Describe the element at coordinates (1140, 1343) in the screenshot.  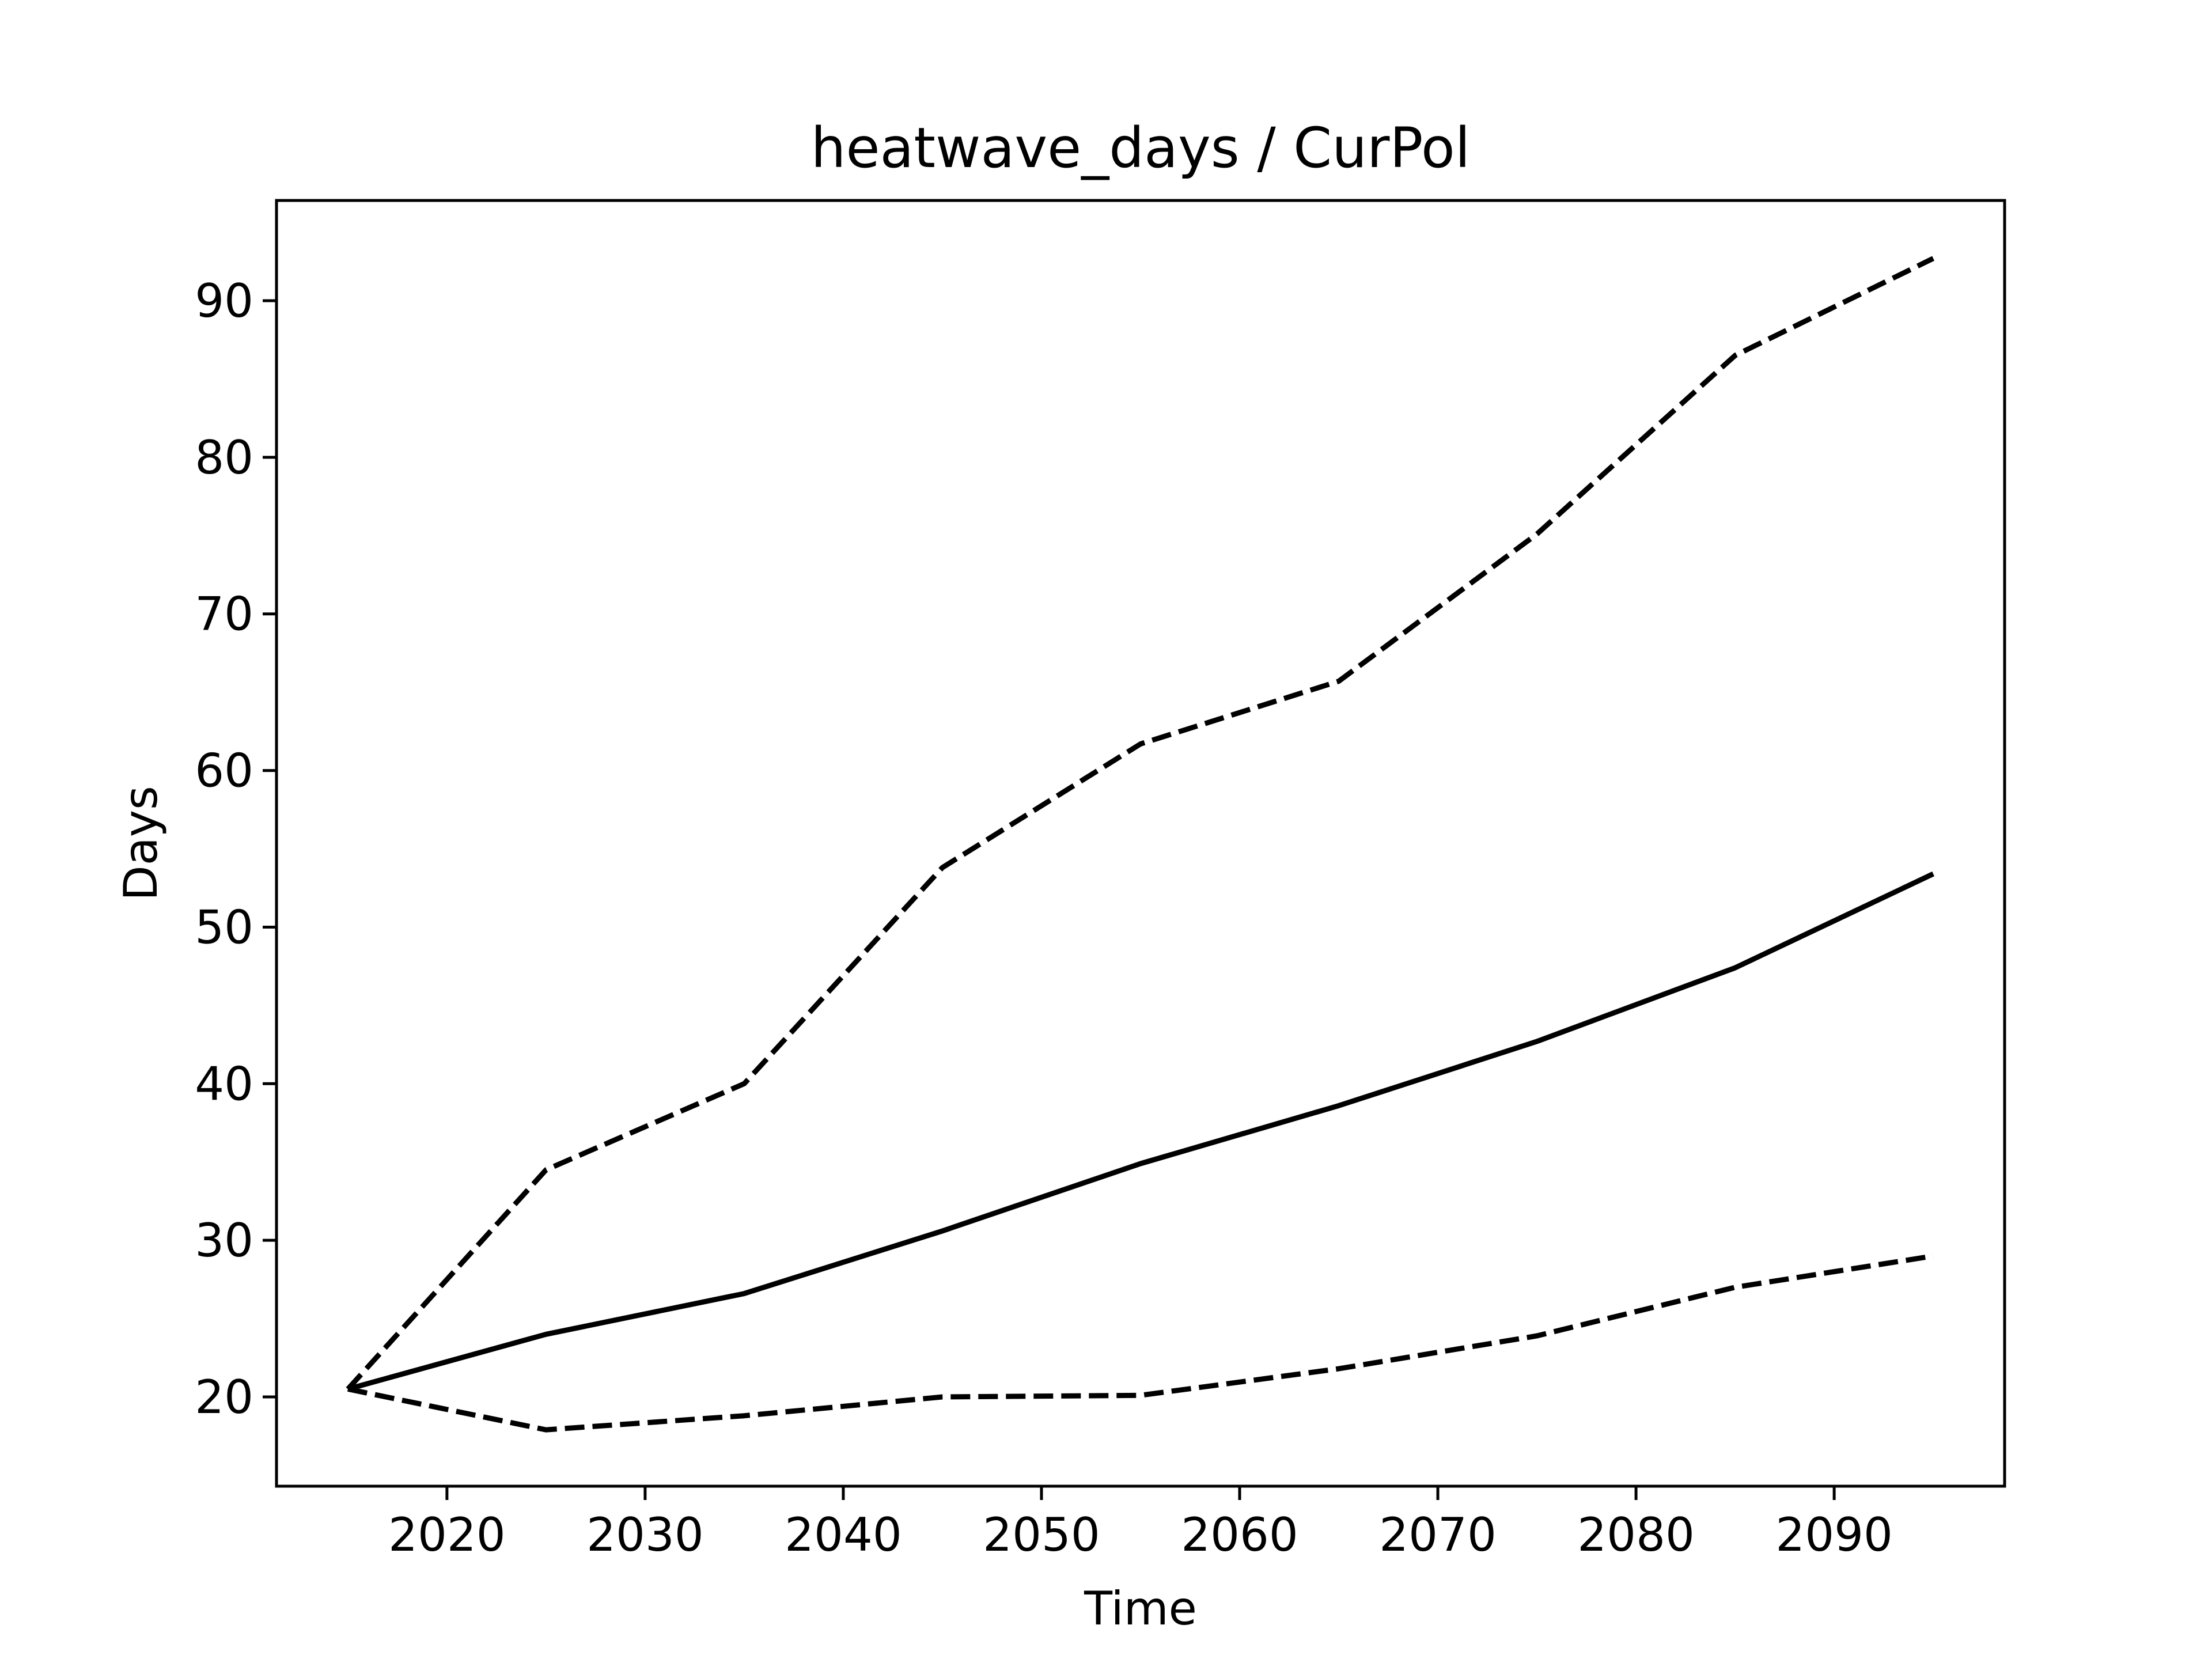
I see `series-line-3-dashed` at that location.